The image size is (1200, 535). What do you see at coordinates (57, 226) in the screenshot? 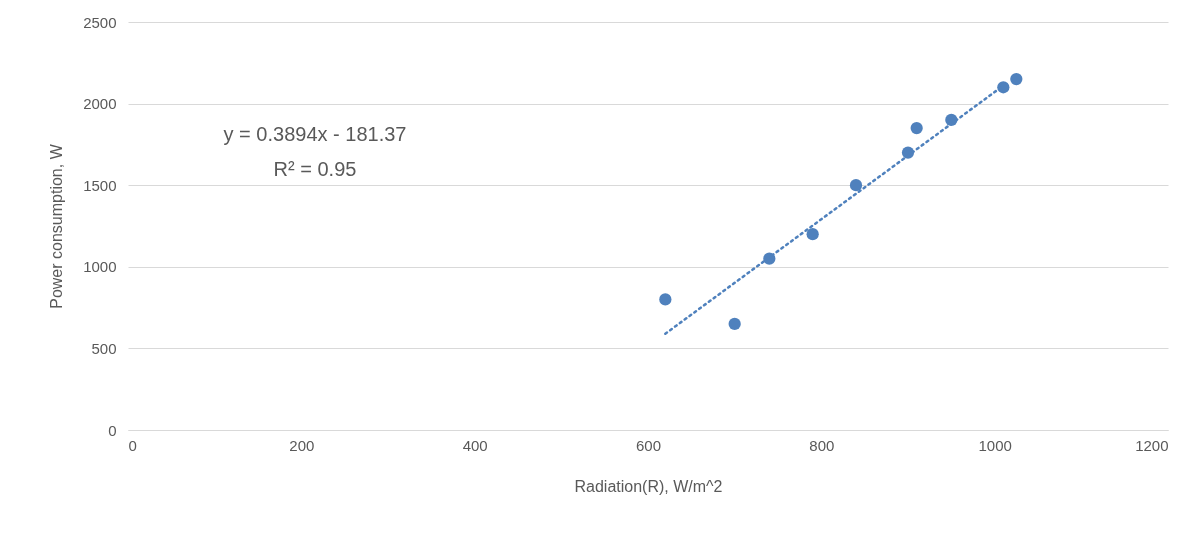
I see `y-axis-title: Power consumption, W` at bounding box center [57, 226].